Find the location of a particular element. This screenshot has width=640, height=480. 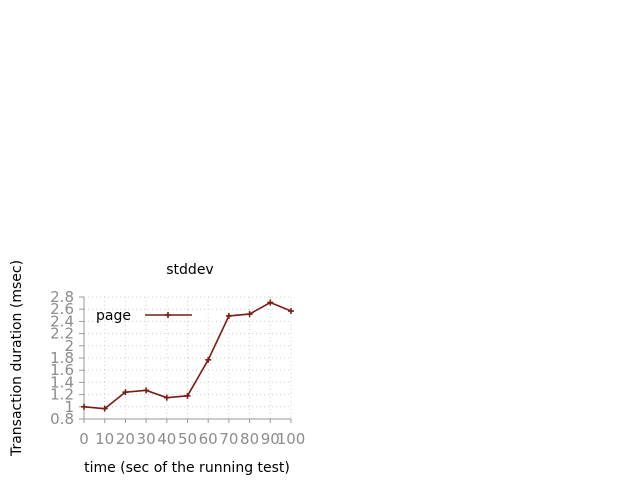

y-tick-label: 1.6 is located at coordinates (62, 370).